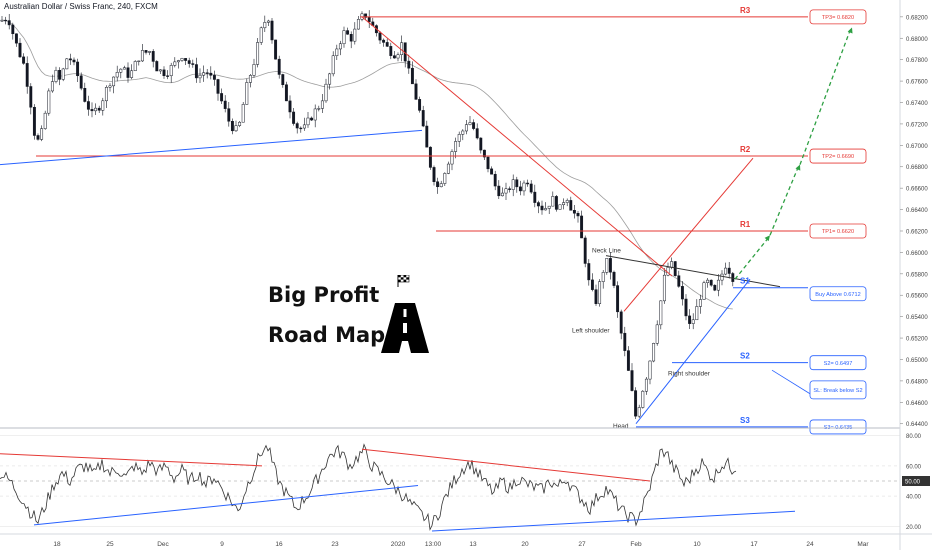  What do you see at coordinates (863, 544) in the screenshot?
I see `x-tick-label: Mar` at bounding box center [863, 544].